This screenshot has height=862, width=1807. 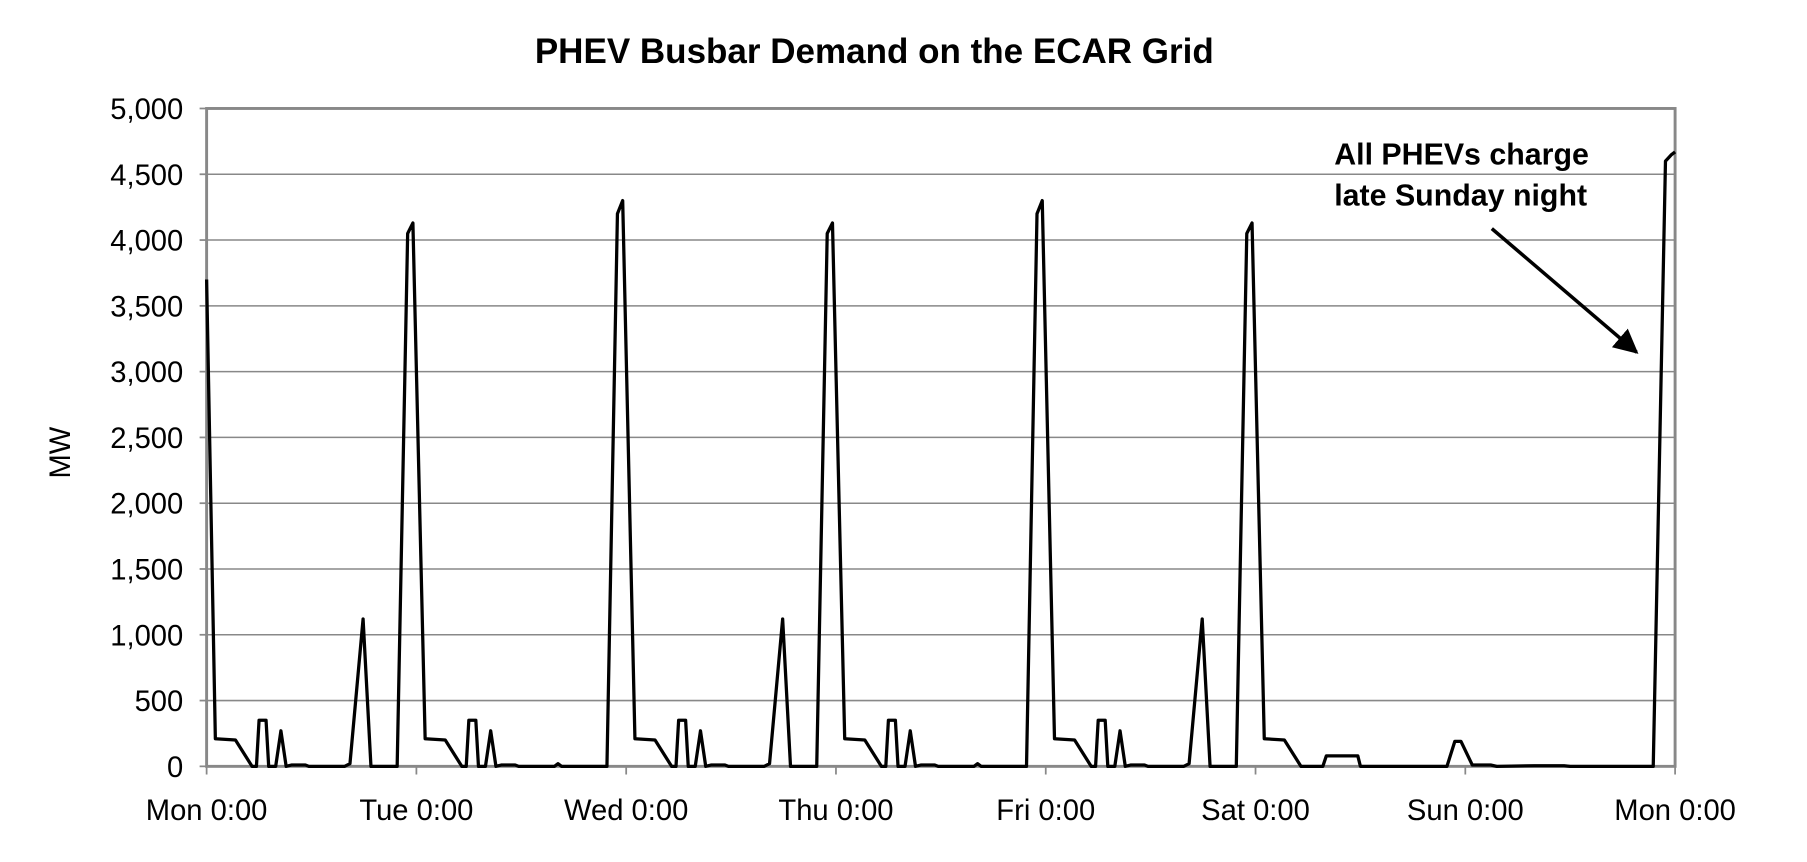 I want to click on y-tick-label: 4,000, so click(x=146, y=242).